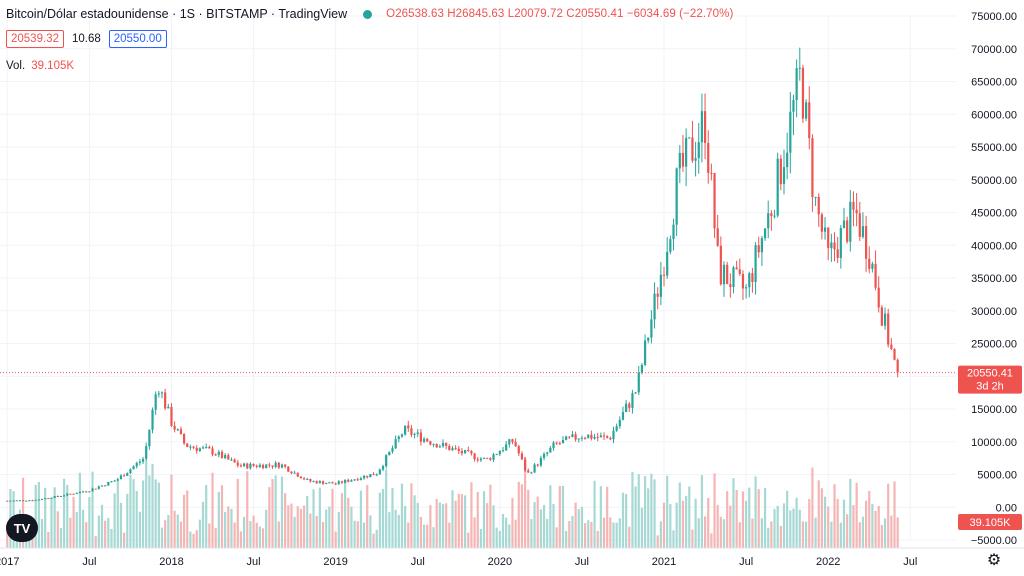  I want to click on tradingview-logo-icon: TV, so click(22, 528).